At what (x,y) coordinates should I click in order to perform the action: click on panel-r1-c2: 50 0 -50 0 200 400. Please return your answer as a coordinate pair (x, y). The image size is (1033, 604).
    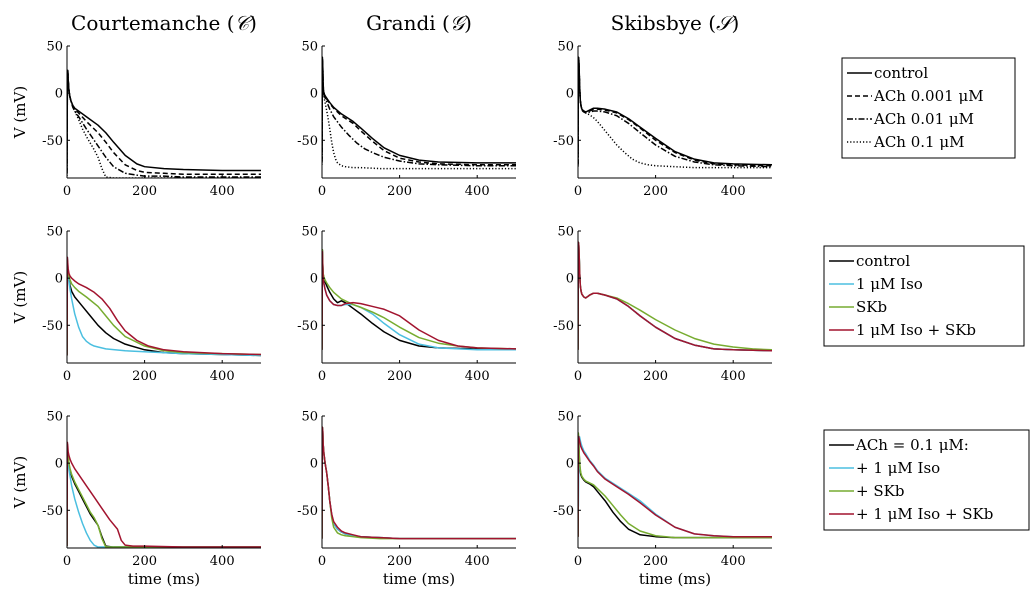
    Looking at the image, I should click on (406, 119).